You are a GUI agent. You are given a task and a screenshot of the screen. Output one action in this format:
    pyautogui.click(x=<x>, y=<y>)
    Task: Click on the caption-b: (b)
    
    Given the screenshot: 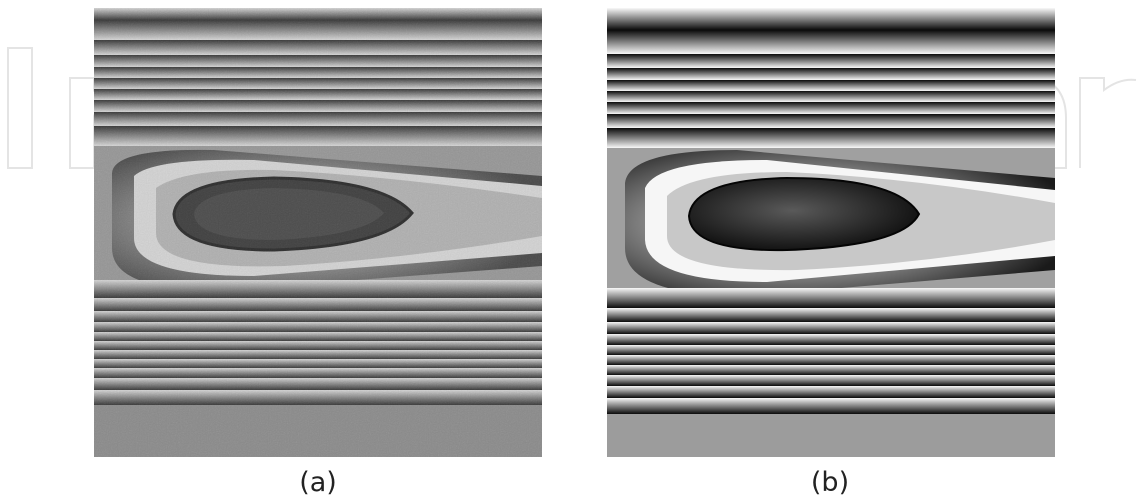 What is the action you would take?
    pyautogui.click(x=830, y=482)
    